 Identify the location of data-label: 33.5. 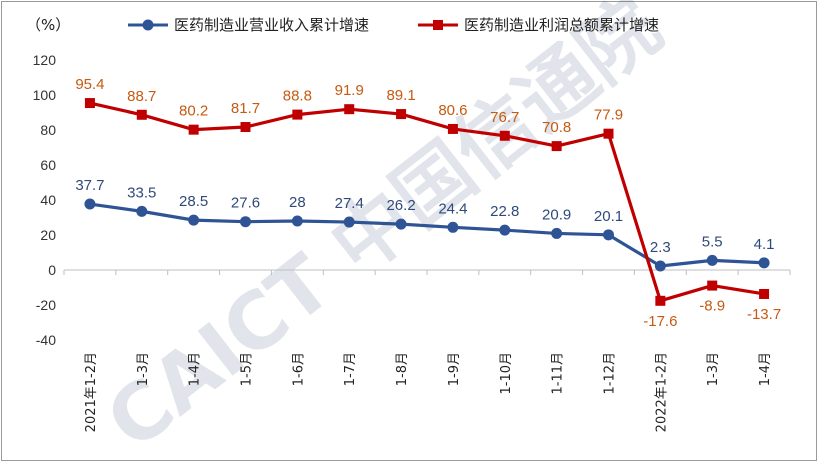
(141, 192).